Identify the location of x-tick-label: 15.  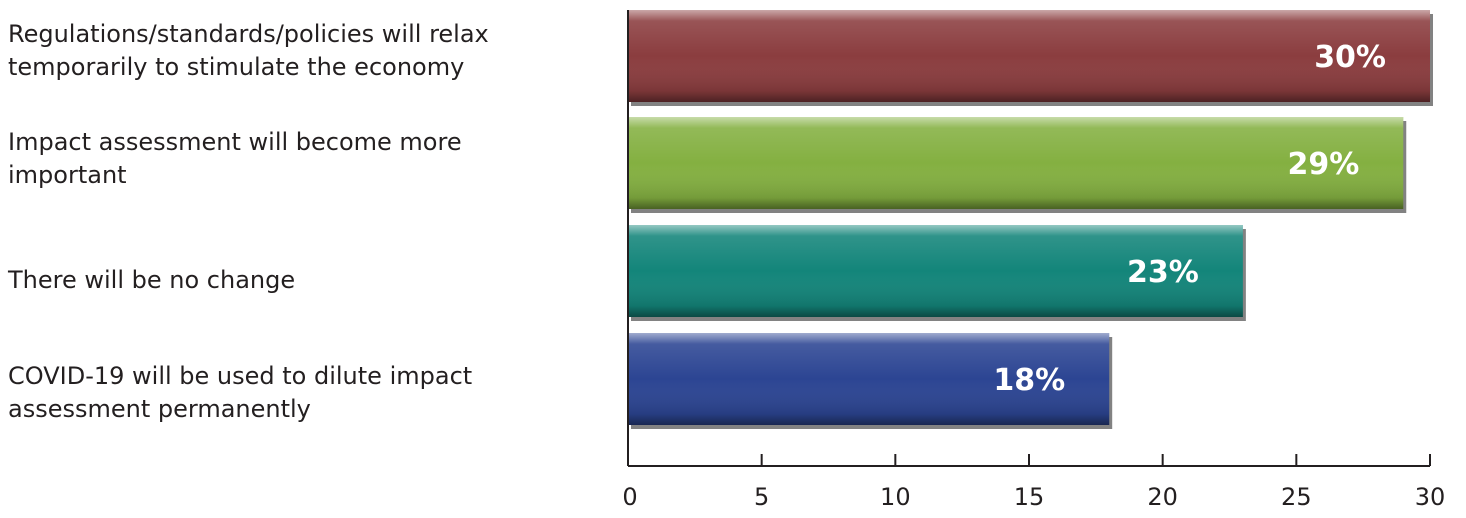
(1029, 497).